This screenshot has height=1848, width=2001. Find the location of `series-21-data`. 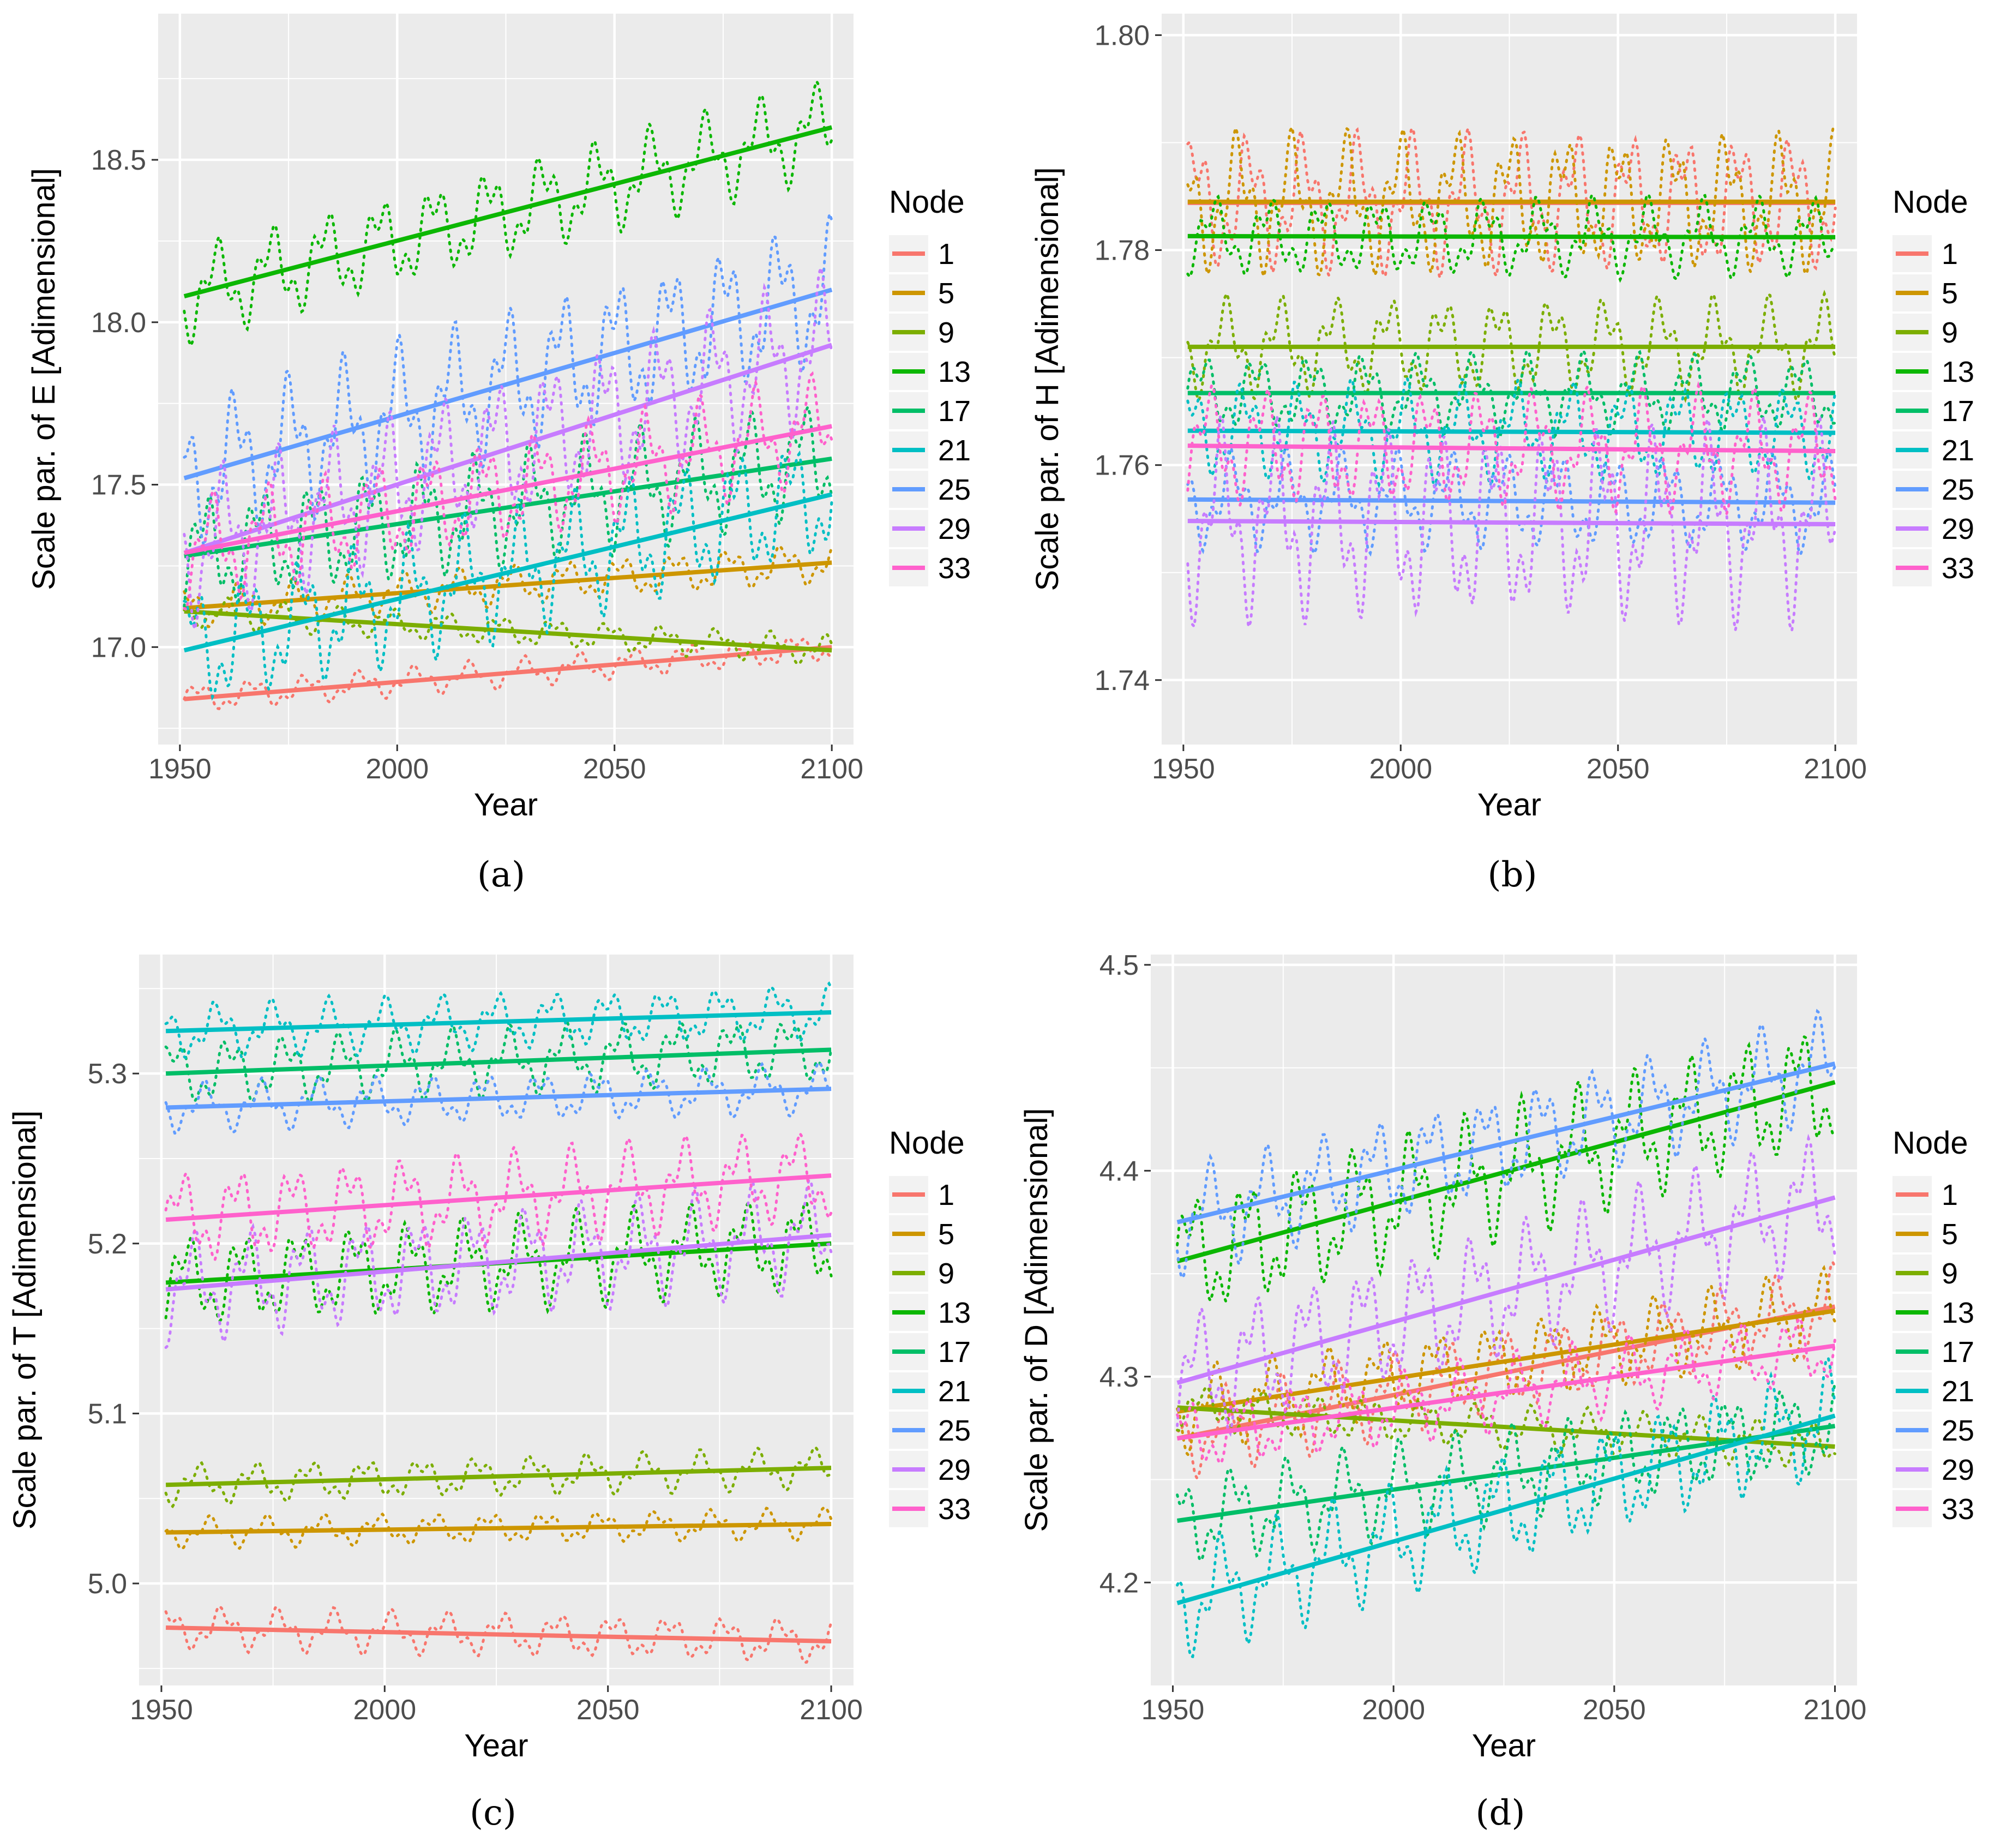

series-21-data is located at coordinates (1511, 431).